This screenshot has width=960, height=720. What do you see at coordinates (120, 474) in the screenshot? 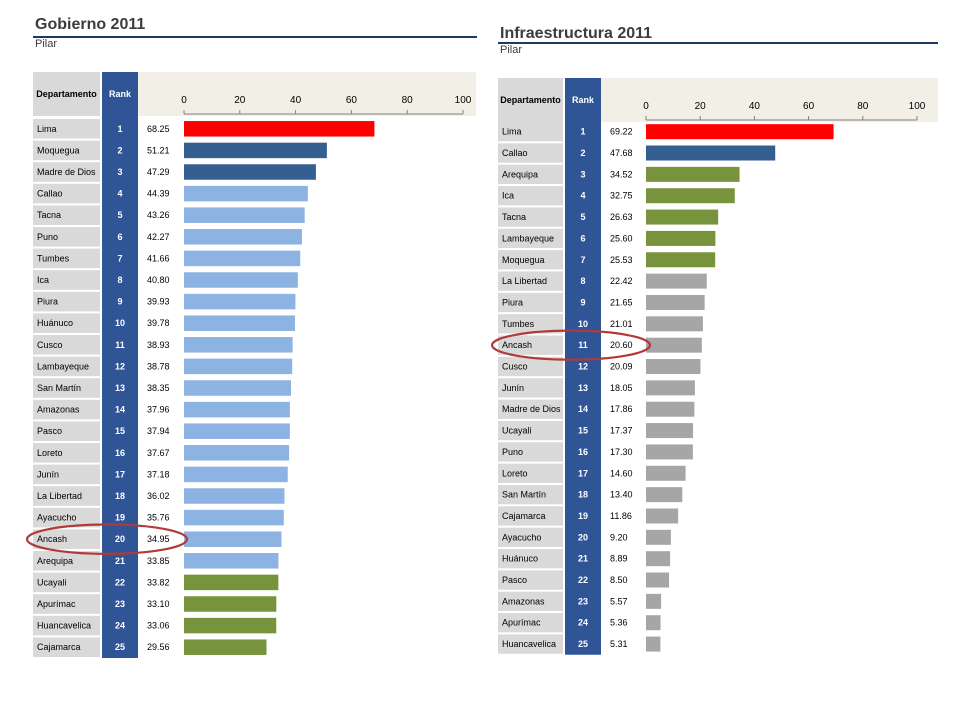
I see `rank-label: 17` at bounding box center [120, 474].